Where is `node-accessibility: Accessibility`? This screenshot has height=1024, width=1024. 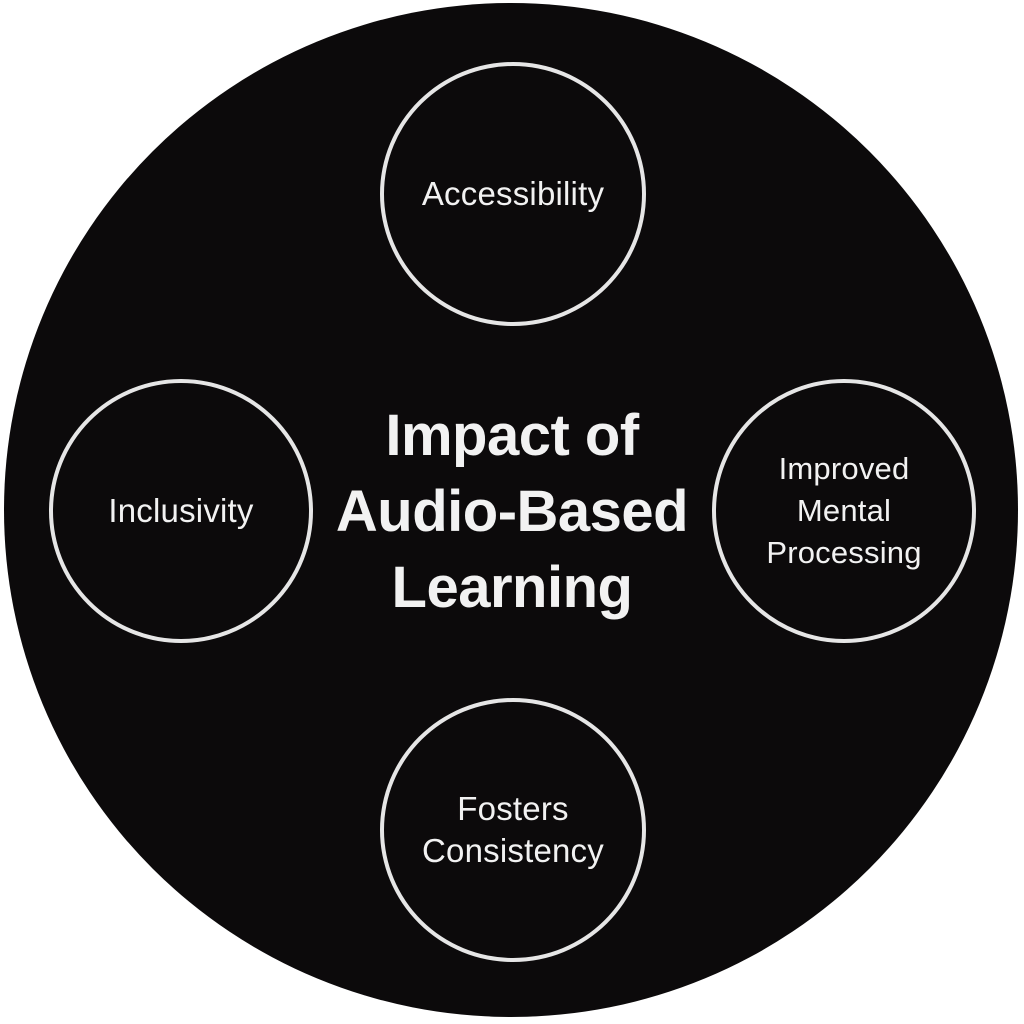 node-accessibility: Accessibility is located at coordinates (513, 194).